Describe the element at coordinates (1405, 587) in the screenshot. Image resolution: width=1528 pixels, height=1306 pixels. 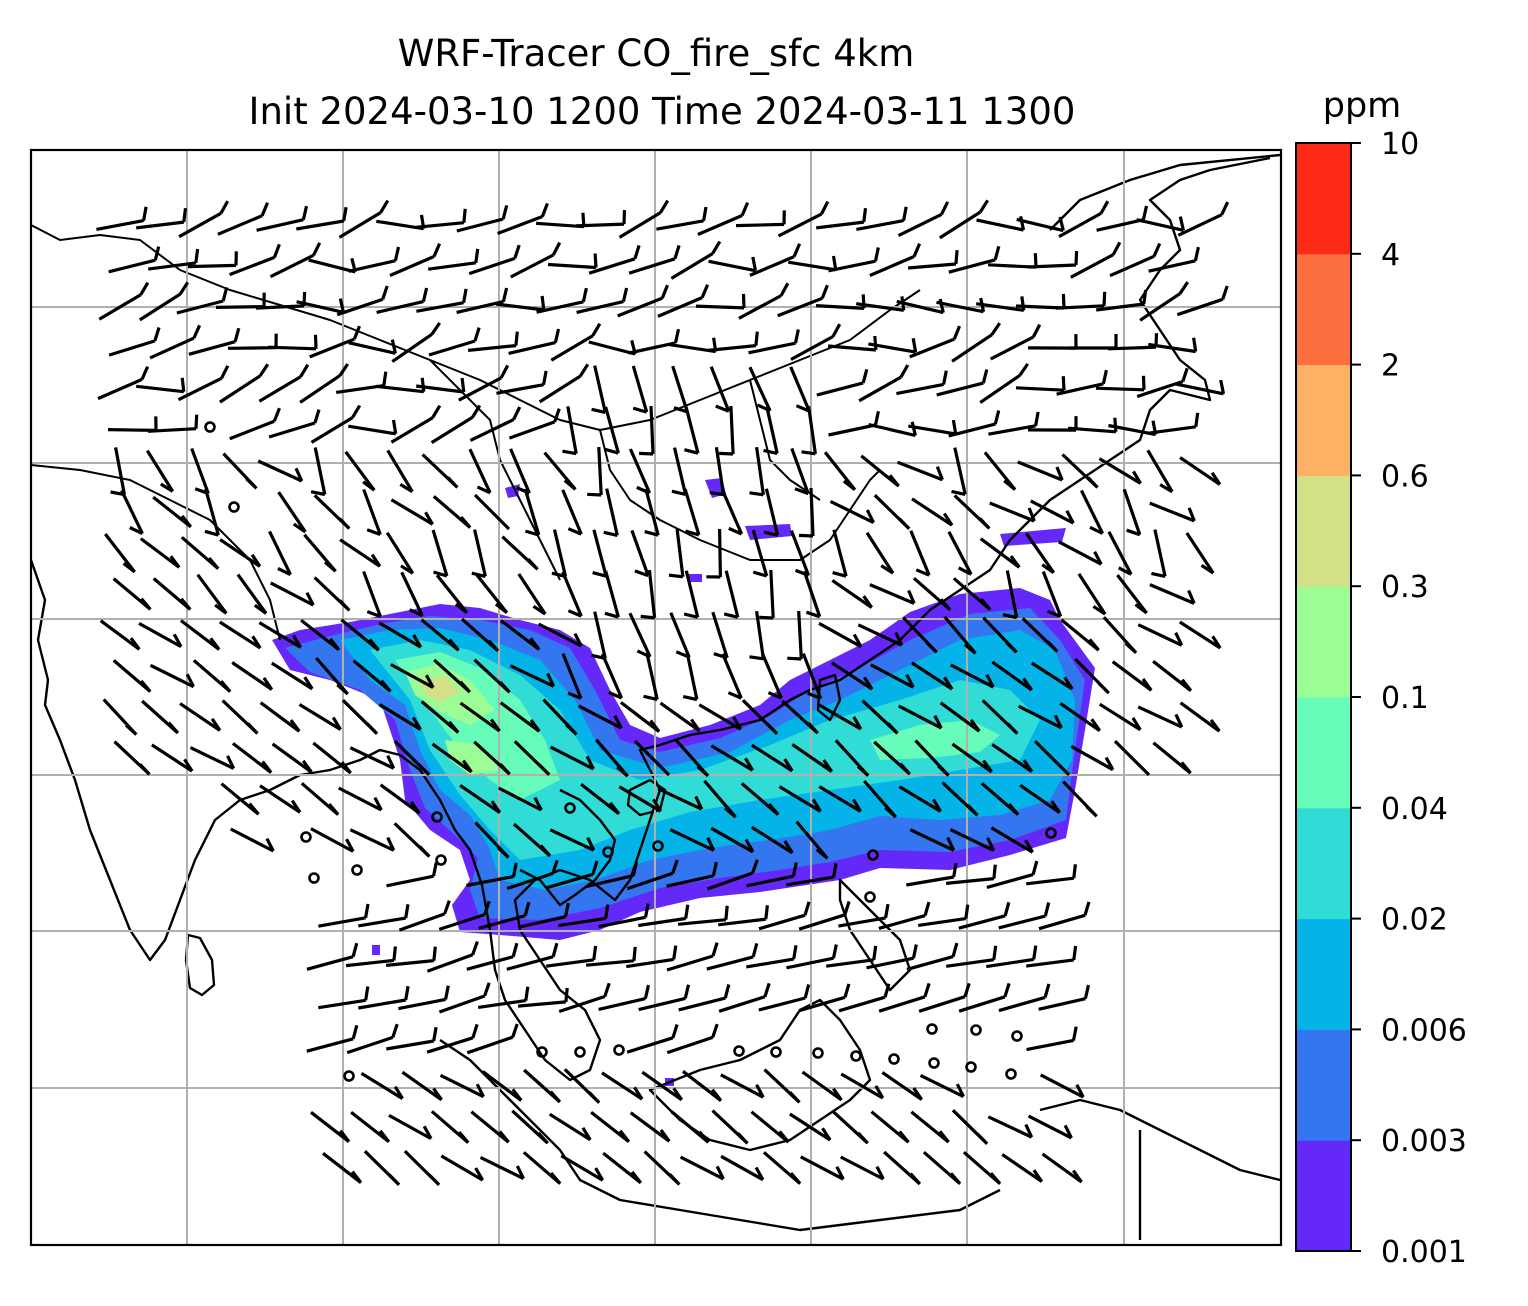
I see `colorbar-tick-label: 0.3` at that location.